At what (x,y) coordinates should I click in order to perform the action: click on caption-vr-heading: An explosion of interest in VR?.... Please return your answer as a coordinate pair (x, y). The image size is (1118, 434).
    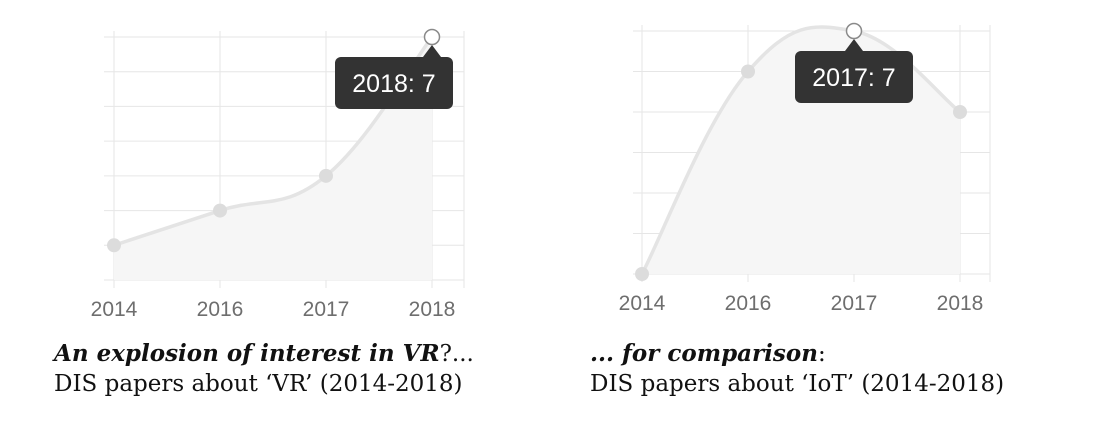
    Looking at the image, I should click on (264, 354).